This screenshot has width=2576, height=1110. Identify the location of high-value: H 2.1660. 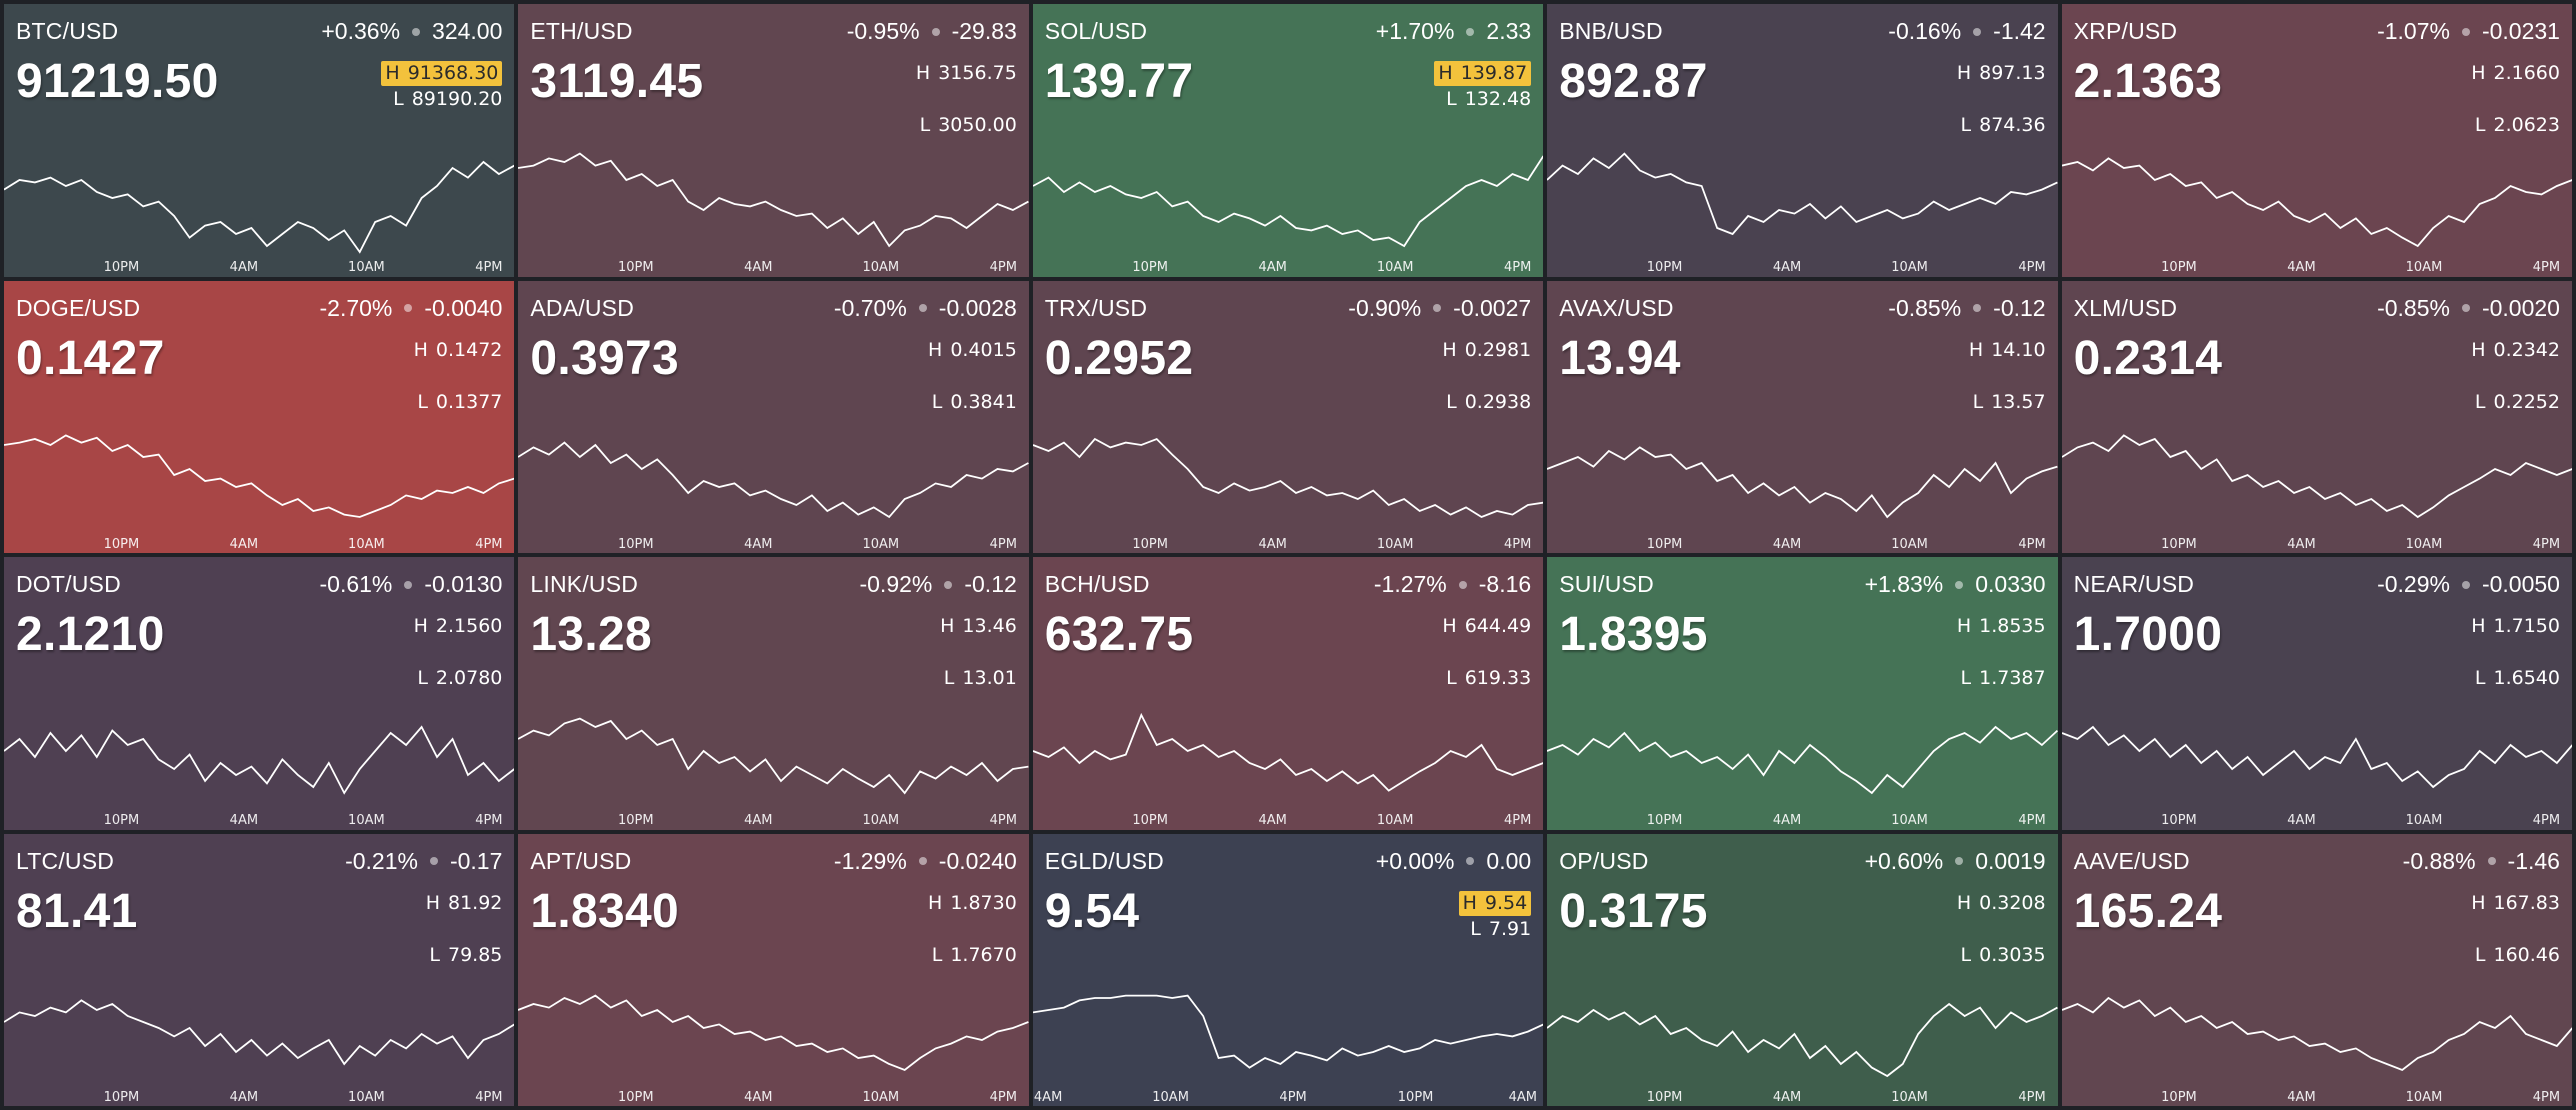
(2515, 73).